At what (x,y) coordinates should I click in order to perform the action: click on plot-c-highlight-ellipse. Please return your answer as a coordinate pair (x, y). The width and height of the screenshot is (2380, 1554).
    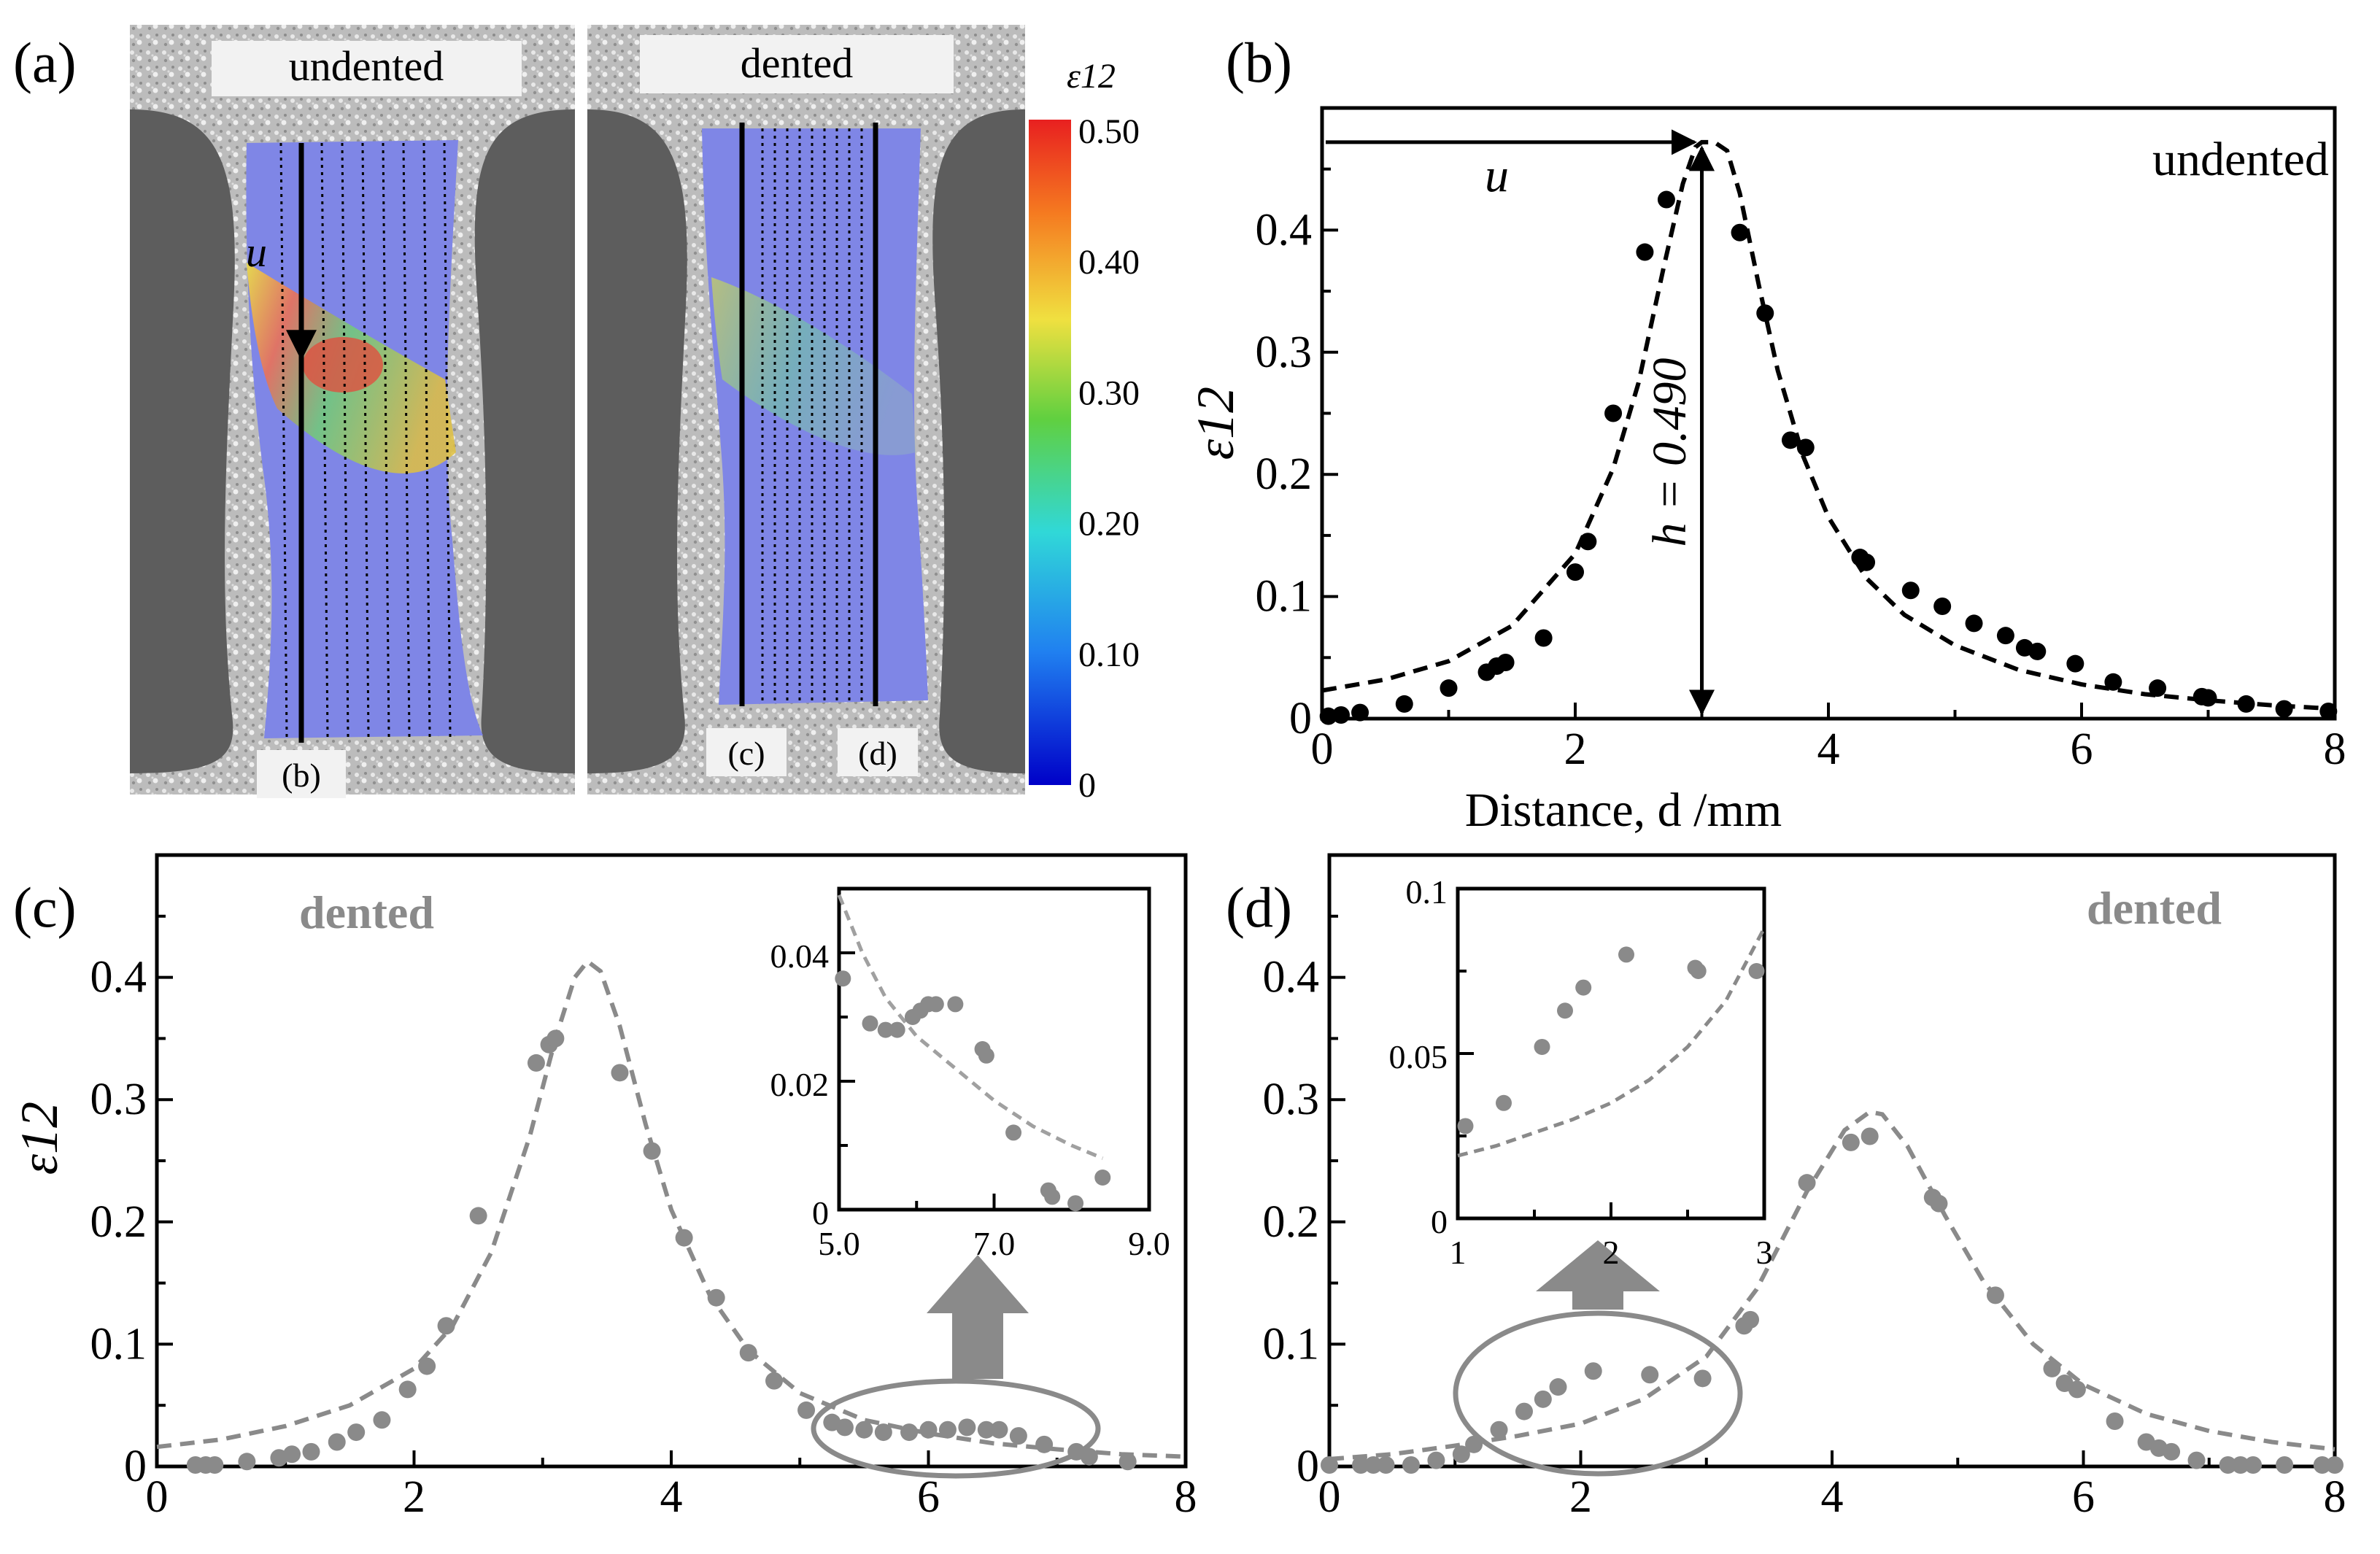
    Looking at the image, I should click on (956, 1428).